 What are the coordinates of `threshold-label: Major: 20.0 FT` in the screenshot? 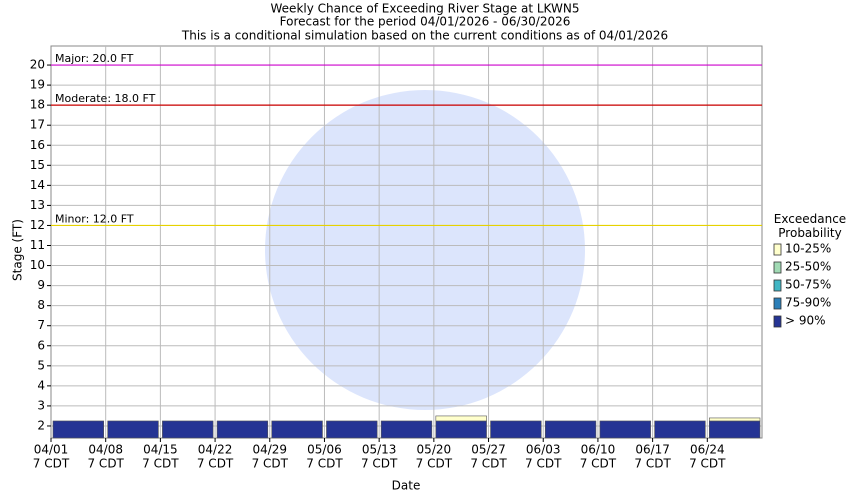 It's located at (94, 58).